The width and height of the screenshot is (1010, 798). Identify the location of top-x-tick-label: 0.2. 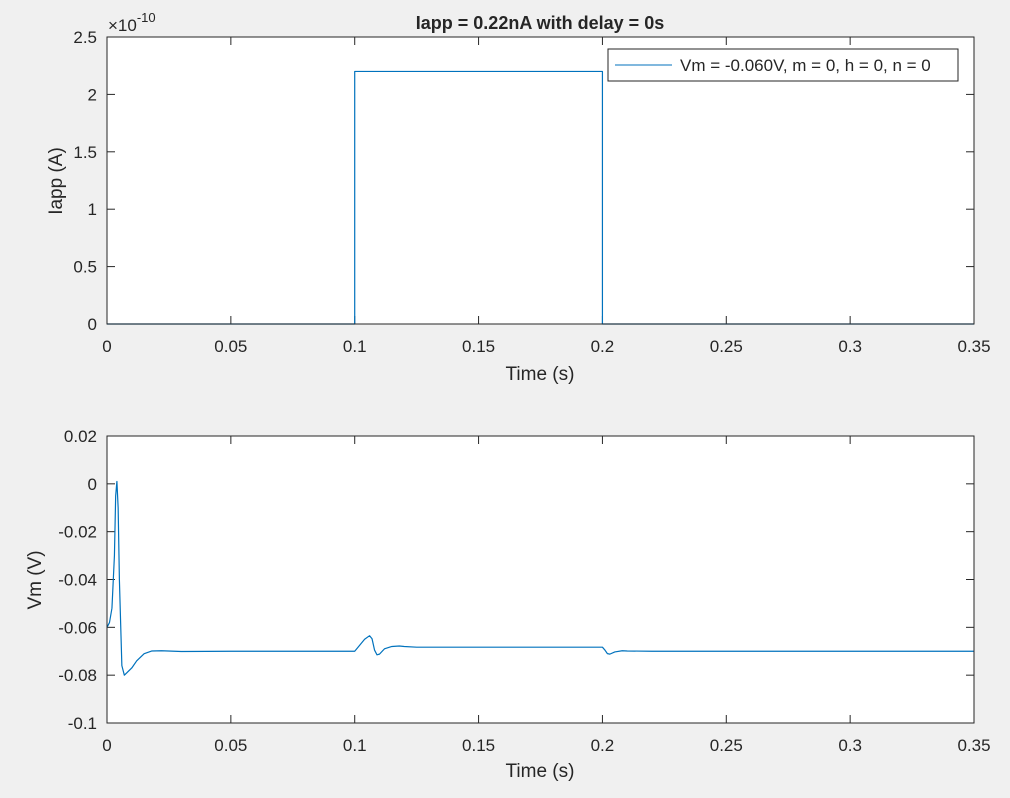
(603, 346).